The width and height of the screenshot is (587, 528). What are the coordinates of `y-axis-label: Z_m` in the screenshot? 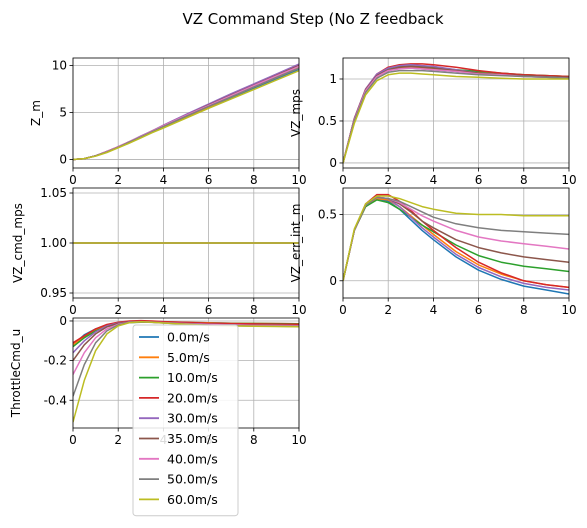 It's located at (36, 113).